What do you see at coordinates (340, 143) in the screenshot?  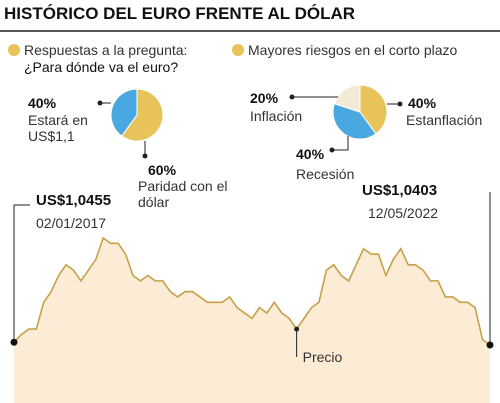 I see `leader-line` at bounding box center [340, 143].